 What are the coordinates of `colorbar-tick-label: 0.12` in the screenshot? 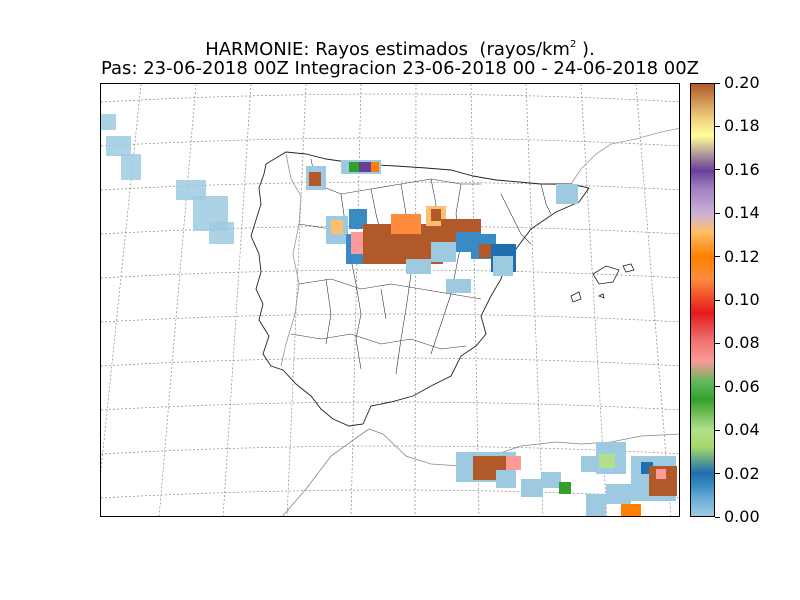 It's located at (742, 256).